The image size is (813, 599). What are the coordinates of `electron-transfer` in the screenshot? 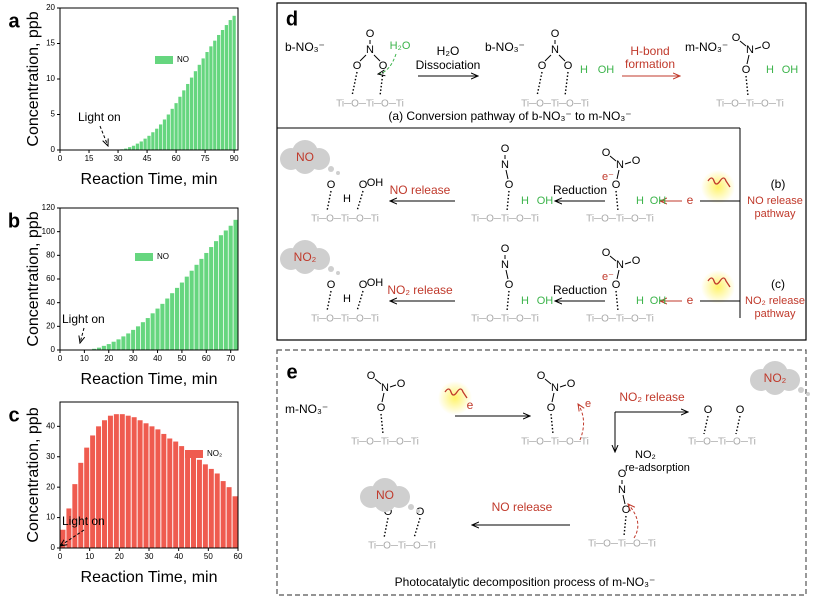 It's located at (581, 422).